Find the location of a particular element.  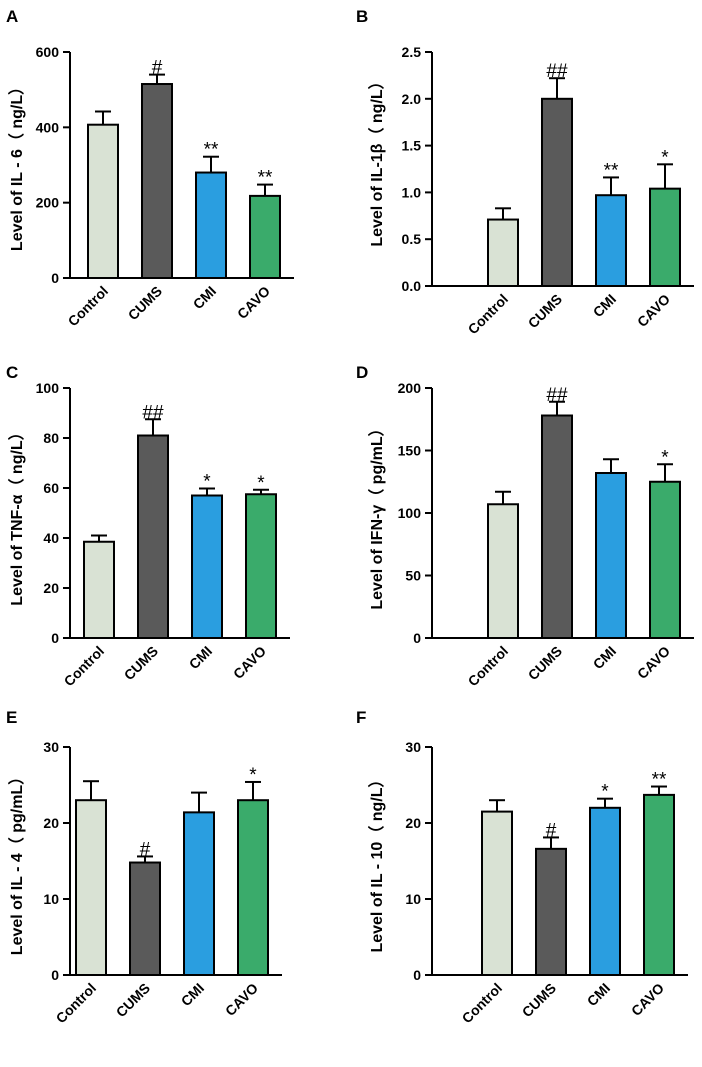

panel-b-ytick-label-0: 0.0 is located at coordinates (412, 286).